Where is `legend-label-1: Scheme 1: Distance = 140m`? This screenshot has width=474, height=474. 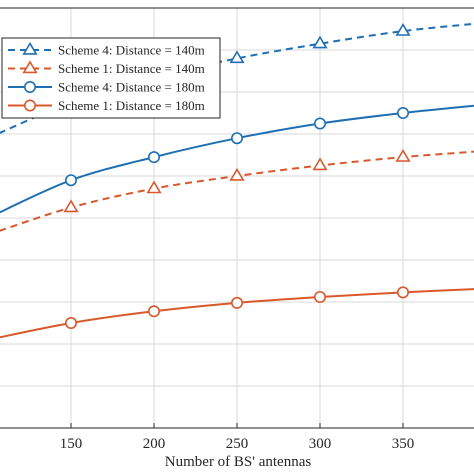 legend-label-1: Scheme 1: Distance = 140m is located at coordinates (131, 68).